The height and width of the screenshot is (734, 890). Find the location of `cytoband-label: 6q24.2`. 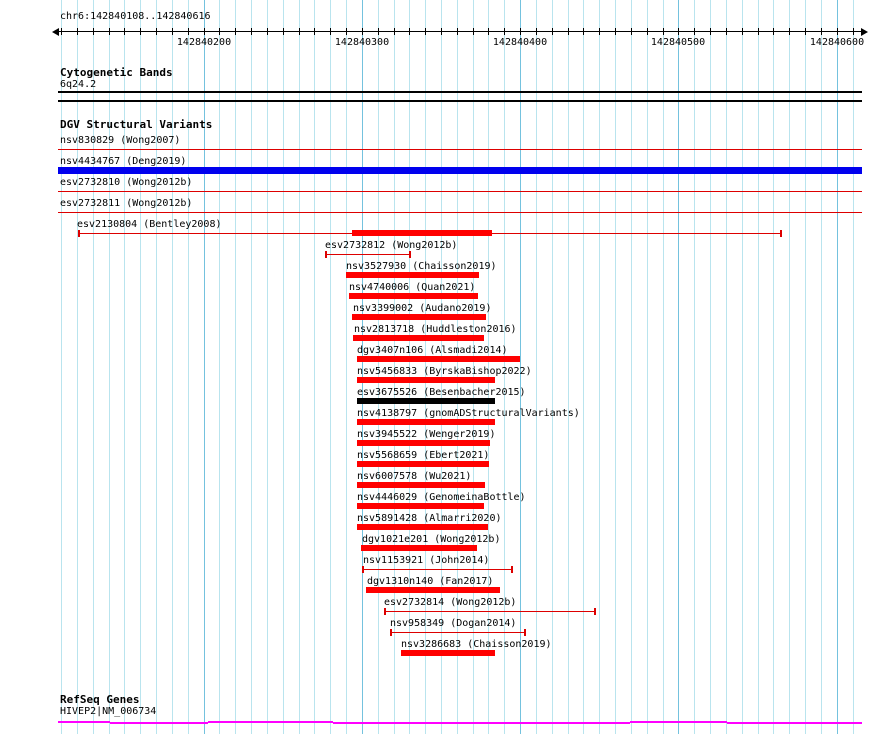

cytoband-label: 6q24.2 is located at coordinates (78, 84).